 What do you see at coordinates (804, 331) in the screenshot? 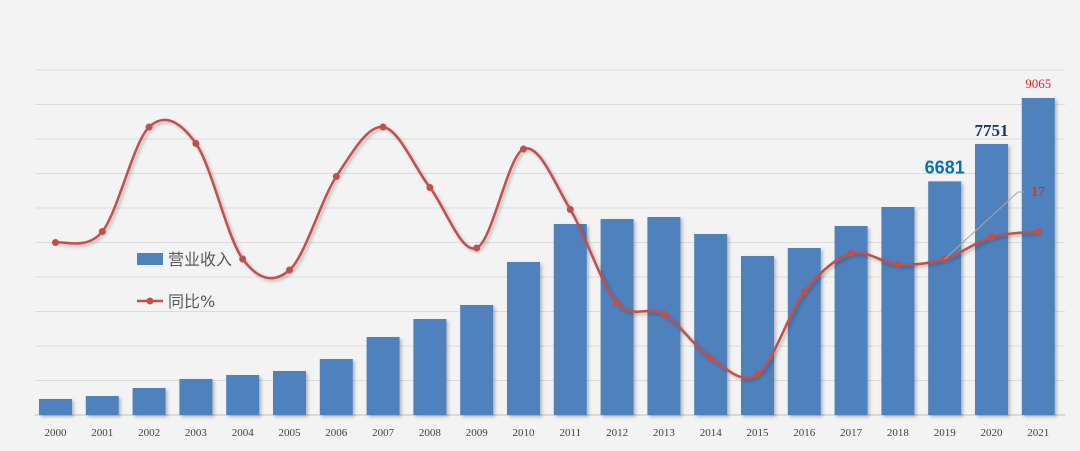
I see `bar-2016` at bounding box center [804, 331].